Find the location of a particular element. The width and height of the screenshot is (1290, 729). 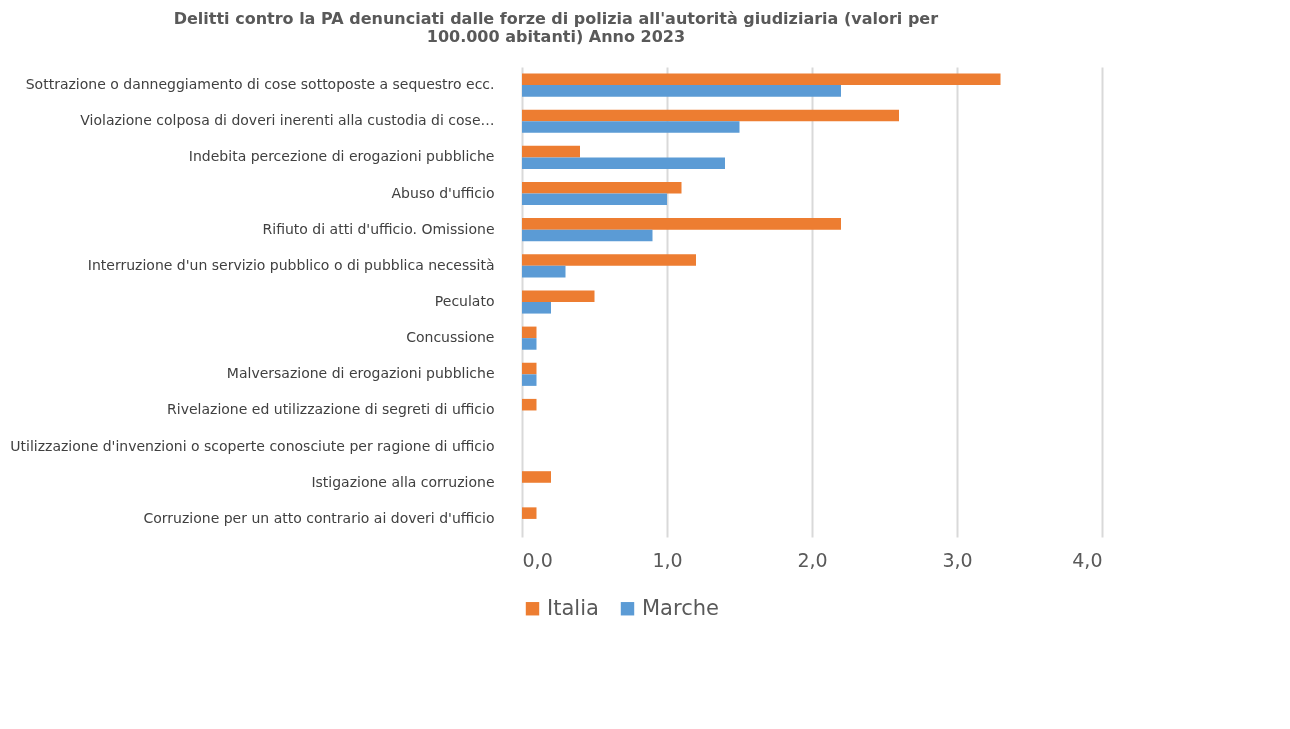

x-tick-label: 3,0 is located at coordinates (957, 559).